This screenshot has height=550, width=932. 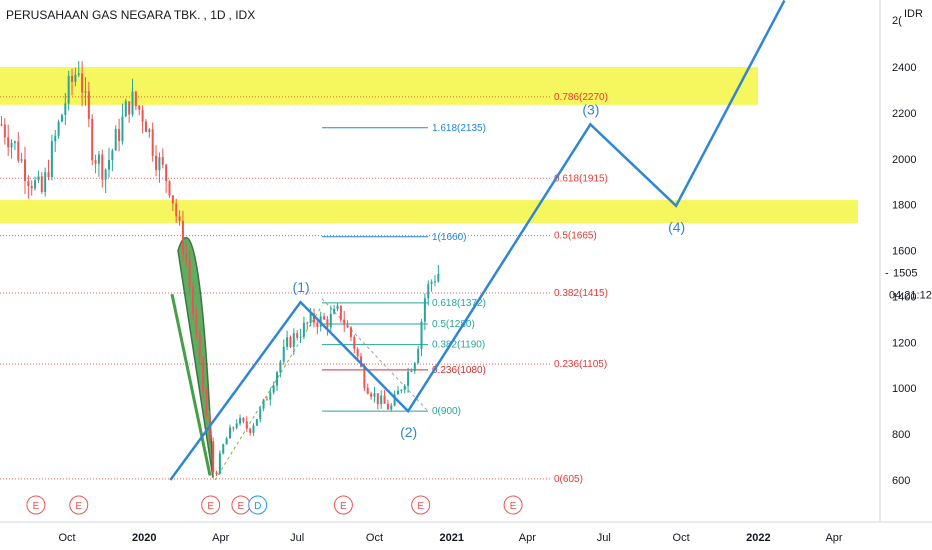 I want to click on fib-level-label: 0.618(1915), so click(x=581, y=178).